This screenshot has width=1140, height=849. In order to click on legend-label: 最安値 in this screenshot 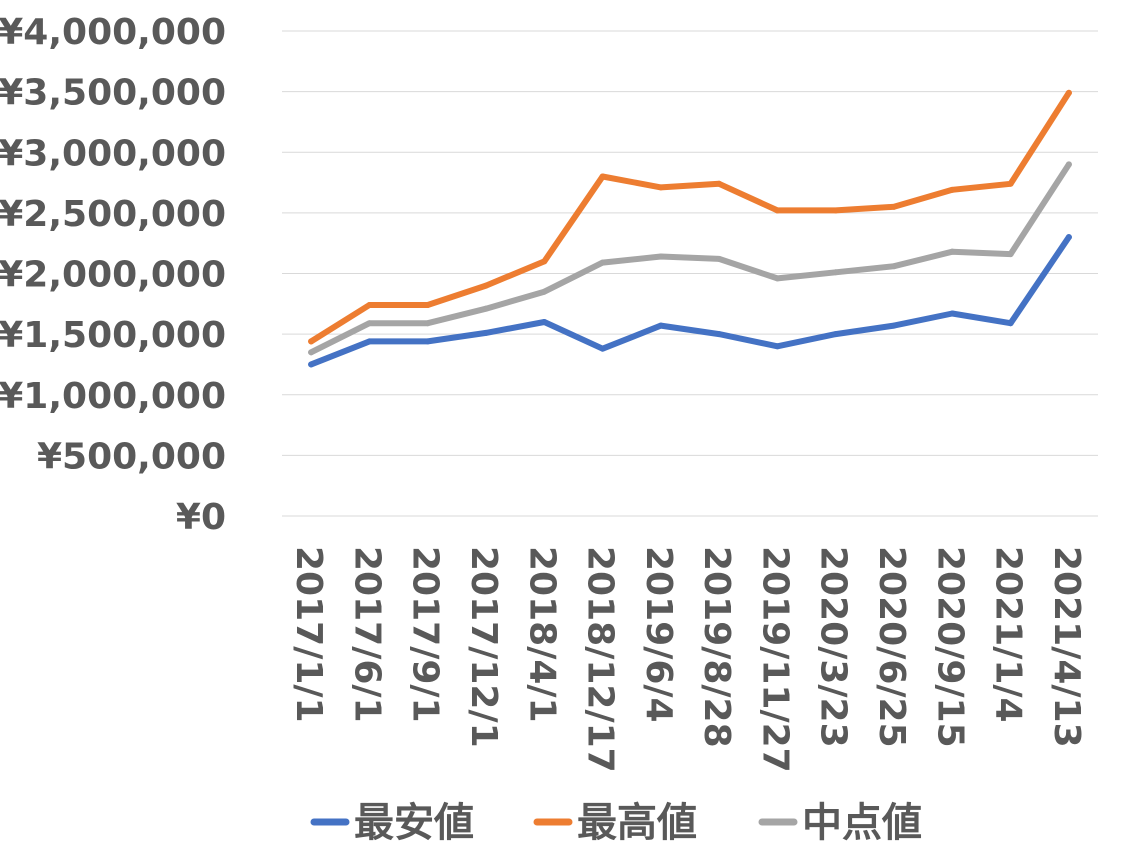, I will do `click(414, 823)`.